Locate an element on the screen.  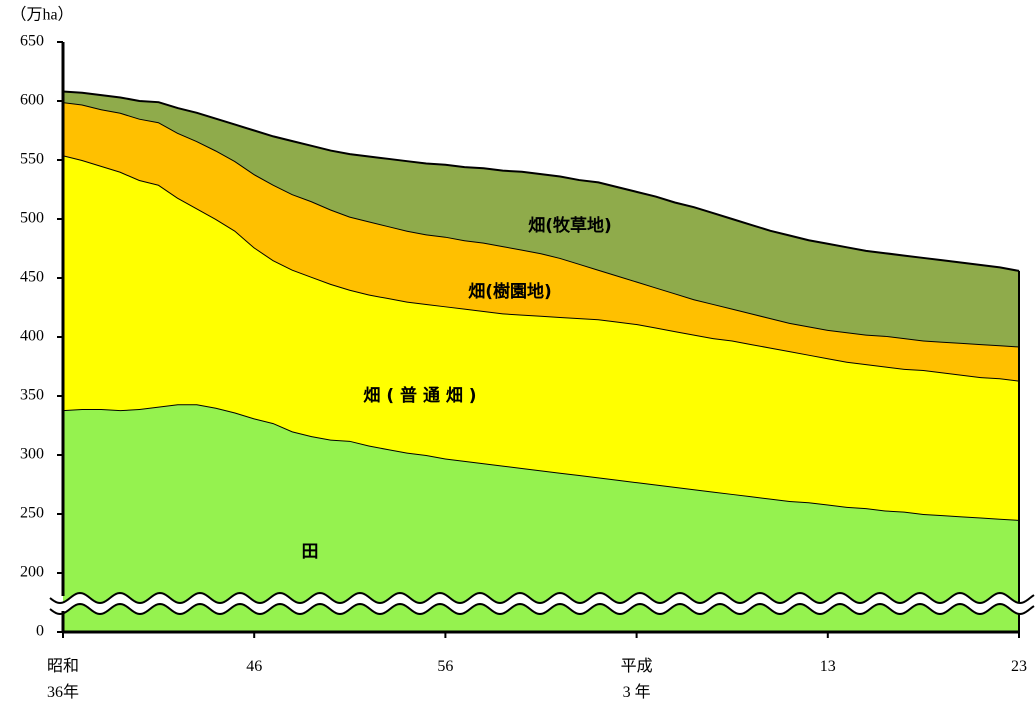
y-tick-label: 550 is located at coordinates (32, 159).